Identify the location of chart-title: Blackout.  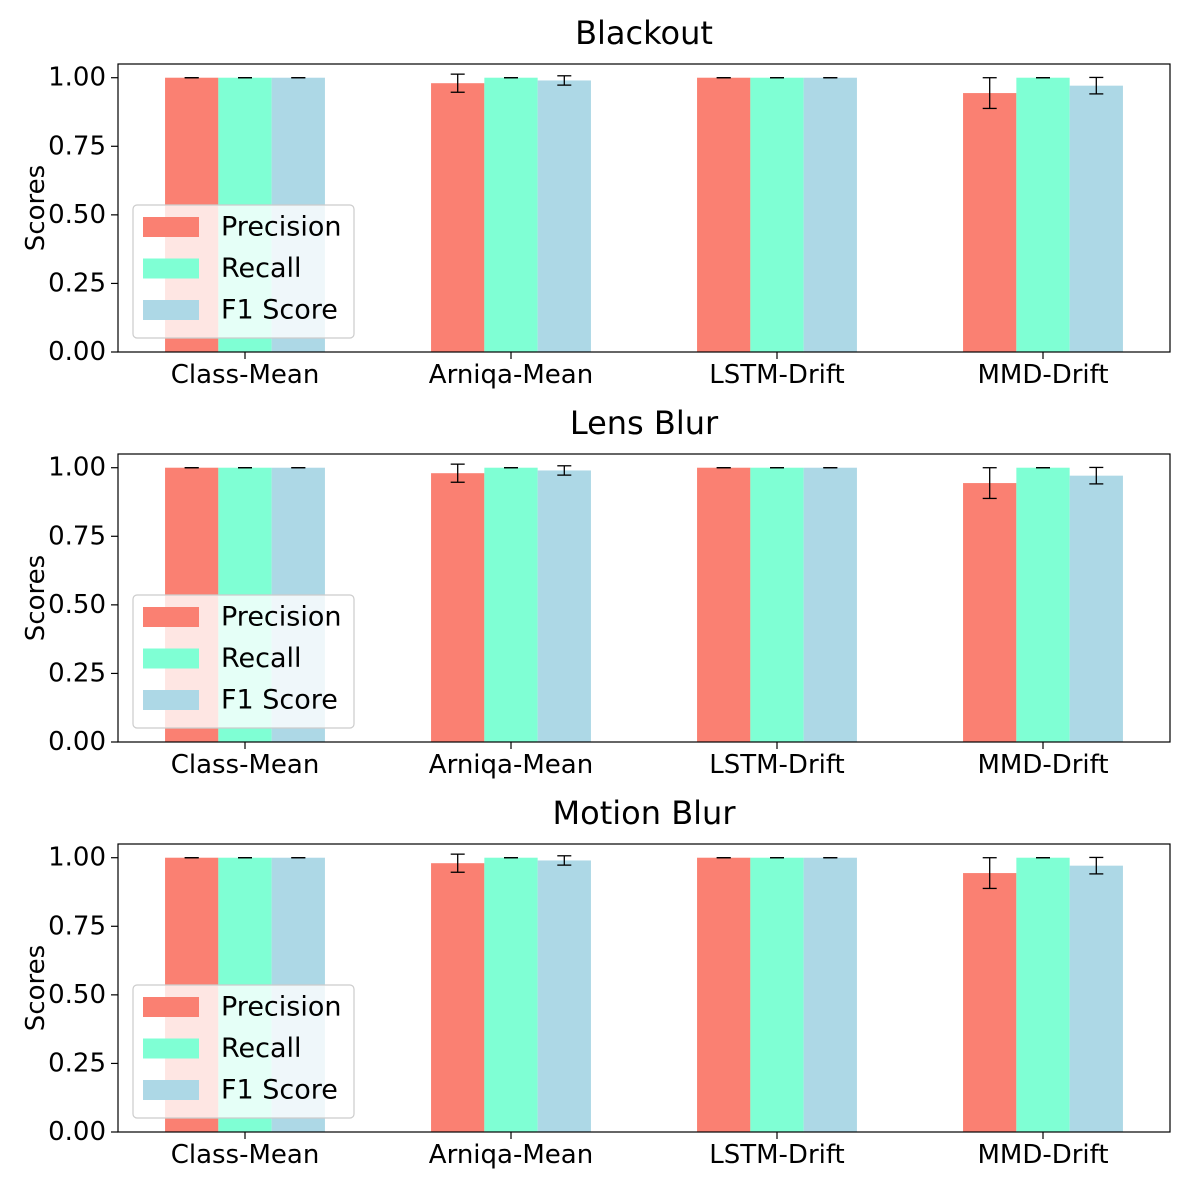
(644, 33).